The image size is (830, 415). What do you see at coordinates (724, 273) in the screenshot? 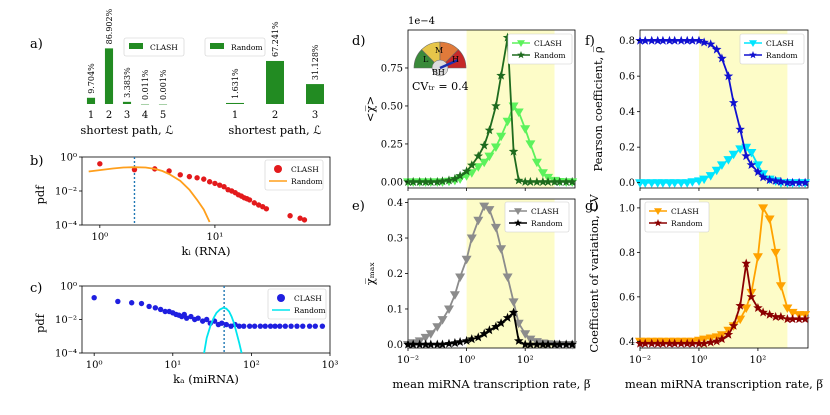
I see `axes-frame-g` at bounding box center [724, 273].